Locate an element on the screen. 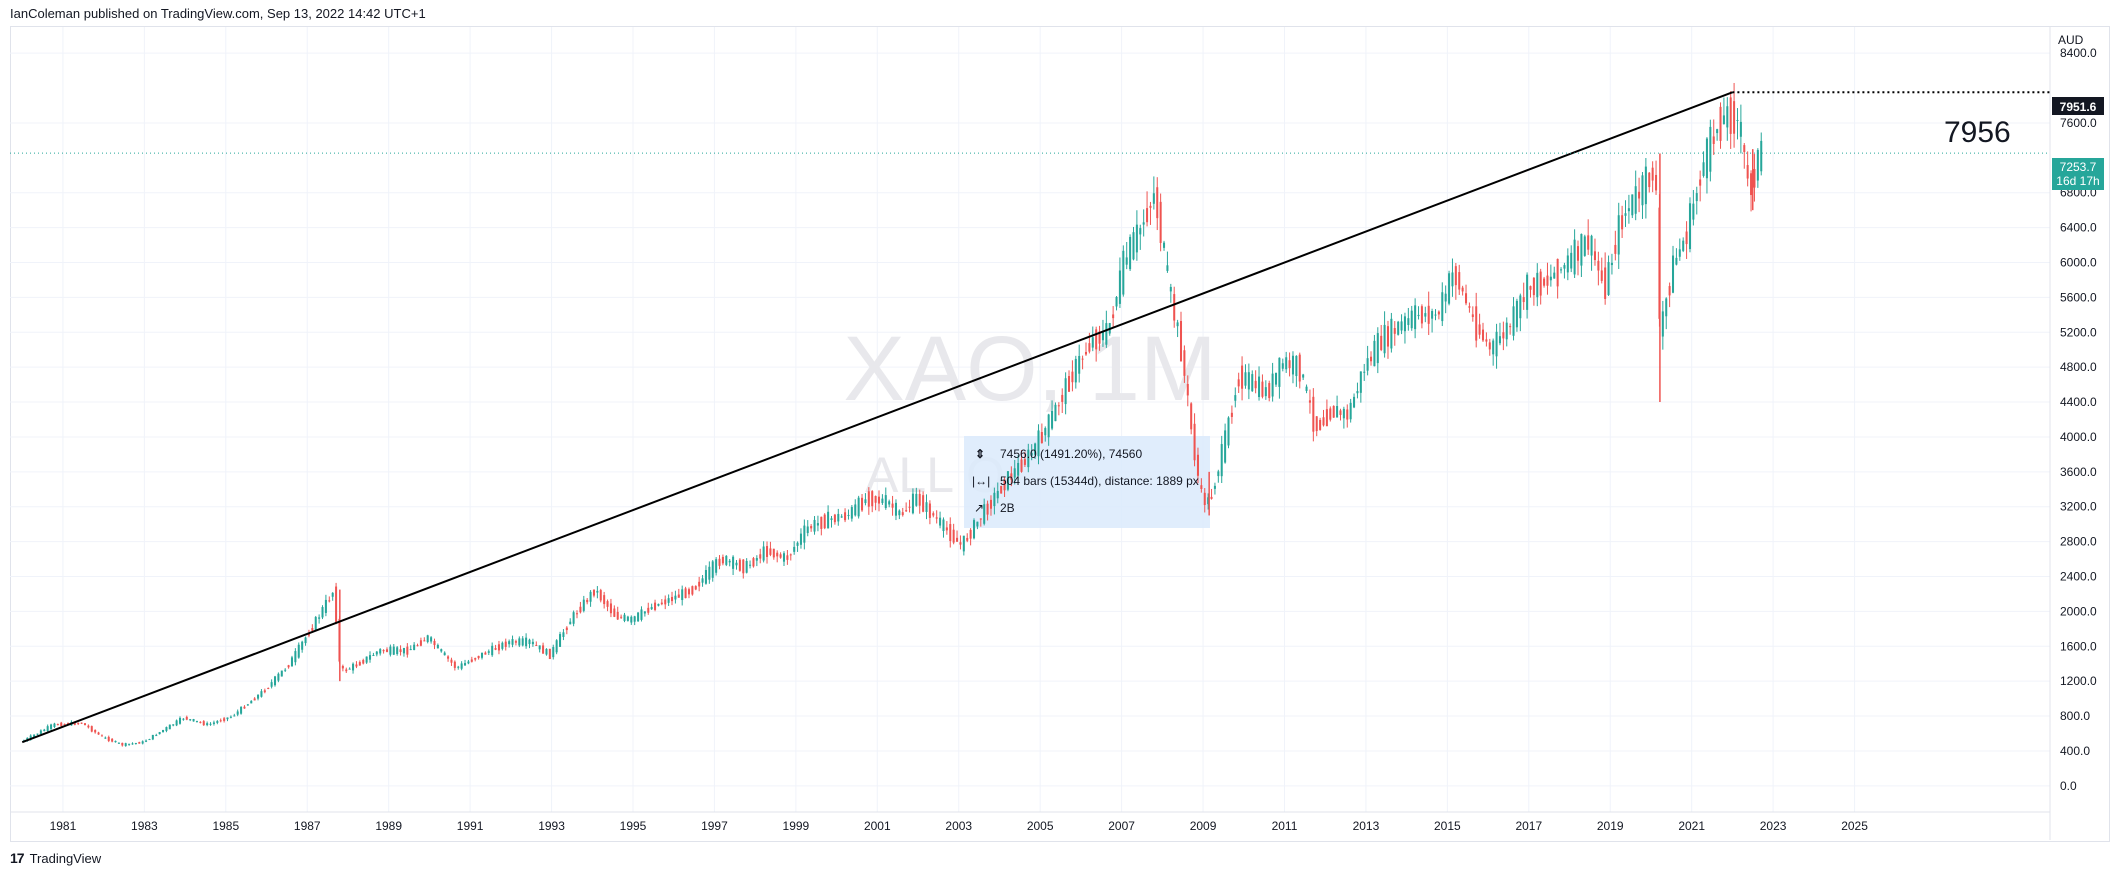 This screenshot has width=2123, height=876. measure-bars-range: 504 bars (15344d), distance: 1889 px is located at coordinates (1099, 481).